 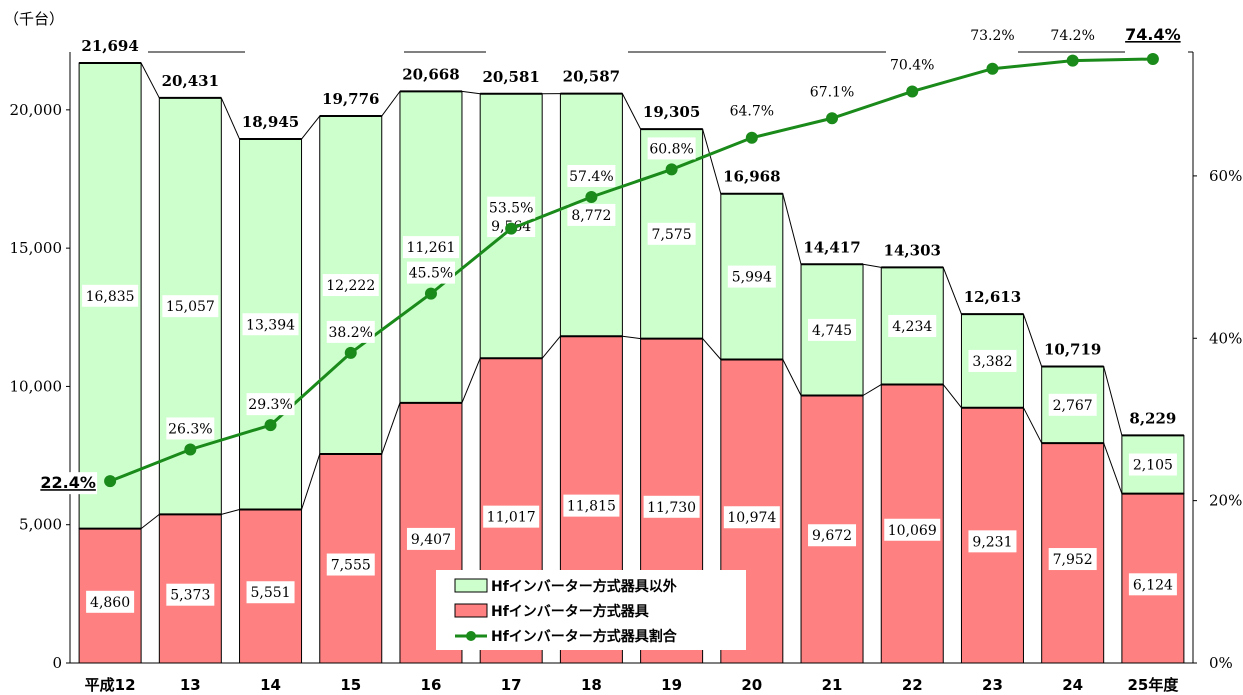 What do you see at coordinates (431, 274) in the screenshot?
I see `ratio-label: 45.5%` at bounding box center [431, 274].